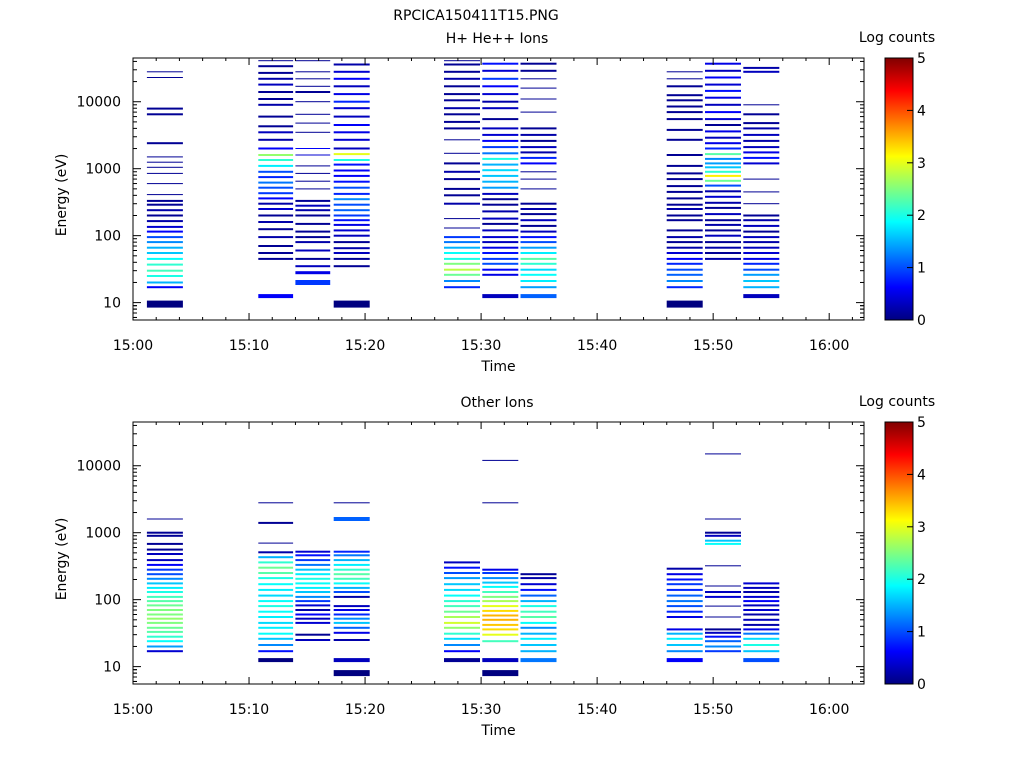  What do you see at coordinates (829, 346) in the screenshot?
I see `x-tick-label: 16:00` at bounding box center [829, 346].